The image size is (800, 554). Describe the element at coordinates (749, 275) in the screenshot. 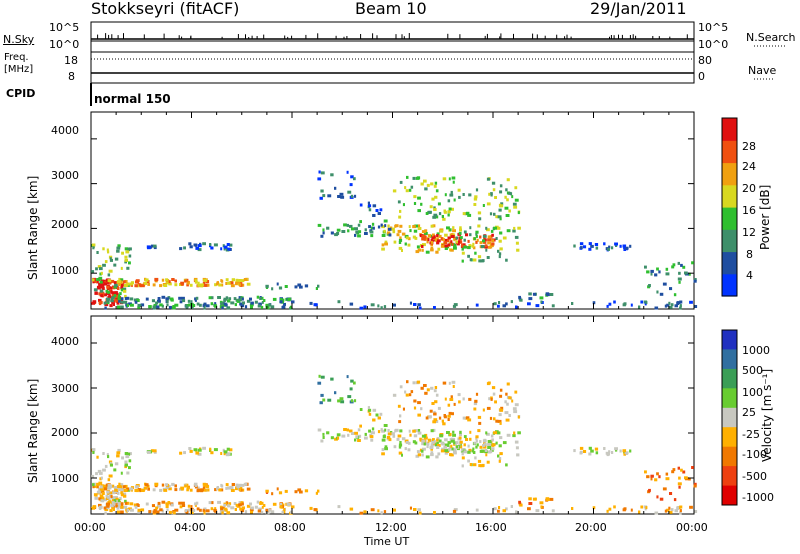

I see `power-cbar-tick-4: 4` at that location.